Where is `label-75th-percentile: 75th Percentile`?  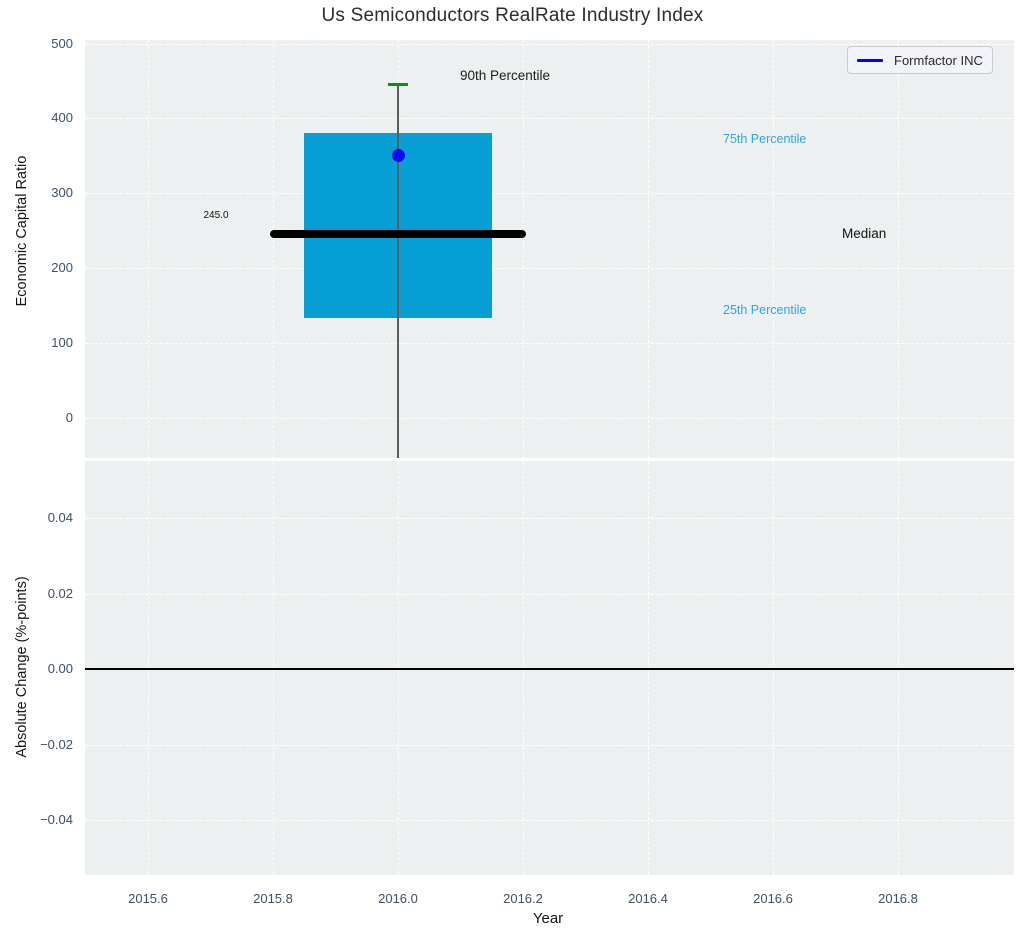
label-75th-percentile: 75th Percentile is located at coordinates (765, 139).